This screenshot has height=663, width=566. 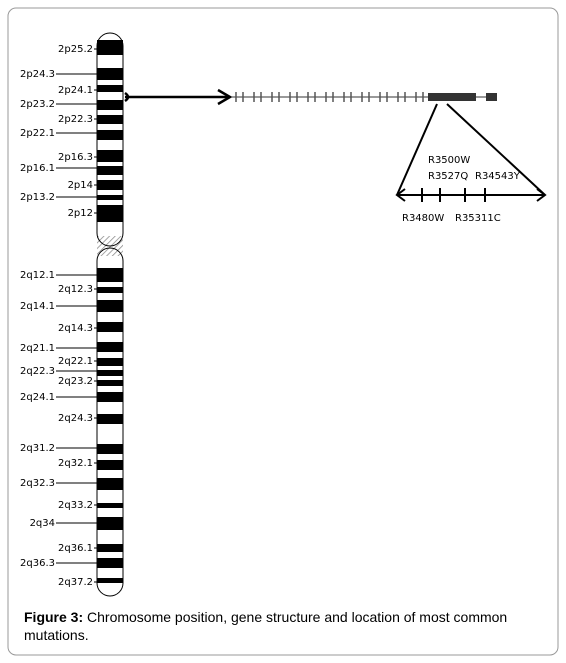 I want to click on mutation-label: R3527Q, so click(x=448, y=176).